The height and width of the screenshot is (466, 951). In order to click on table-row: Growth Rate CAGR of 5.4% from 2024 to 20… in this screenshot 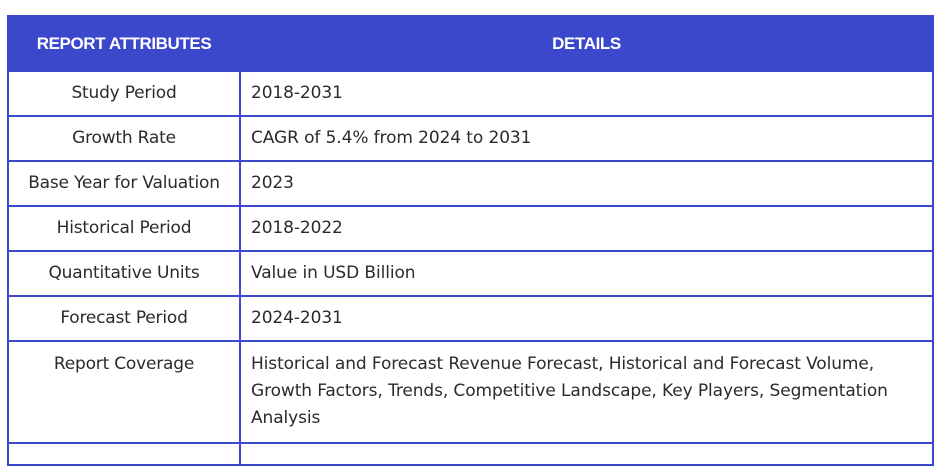, I will do `click(470, 138)`.